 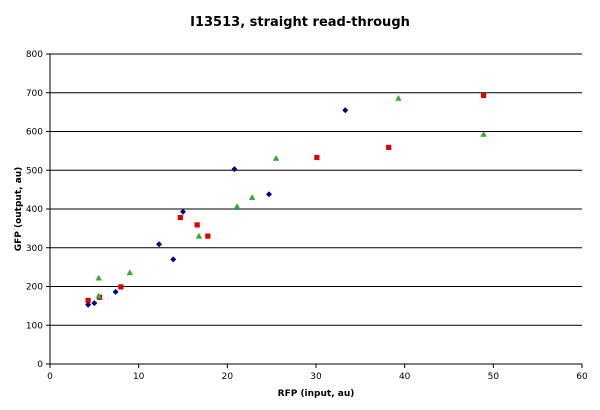 I want to click on y-tick-label: 0, so click(x=40, y=365).